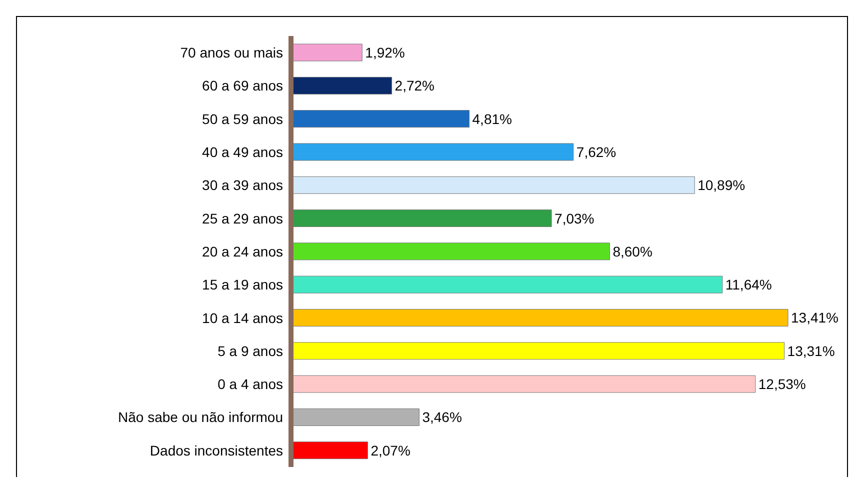  Describe the element at coordinates (574, 218) in the screenshot. I see `data-label: 7,03%` at that location.